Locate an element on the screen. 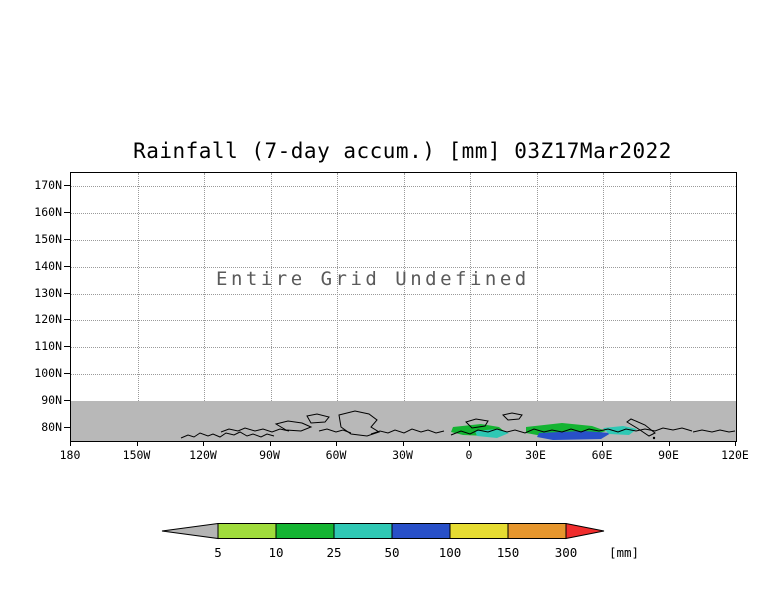 The width and height of the screenshot is (784, 612). x-tick-label: 0 is located at coordinates (469, 455).